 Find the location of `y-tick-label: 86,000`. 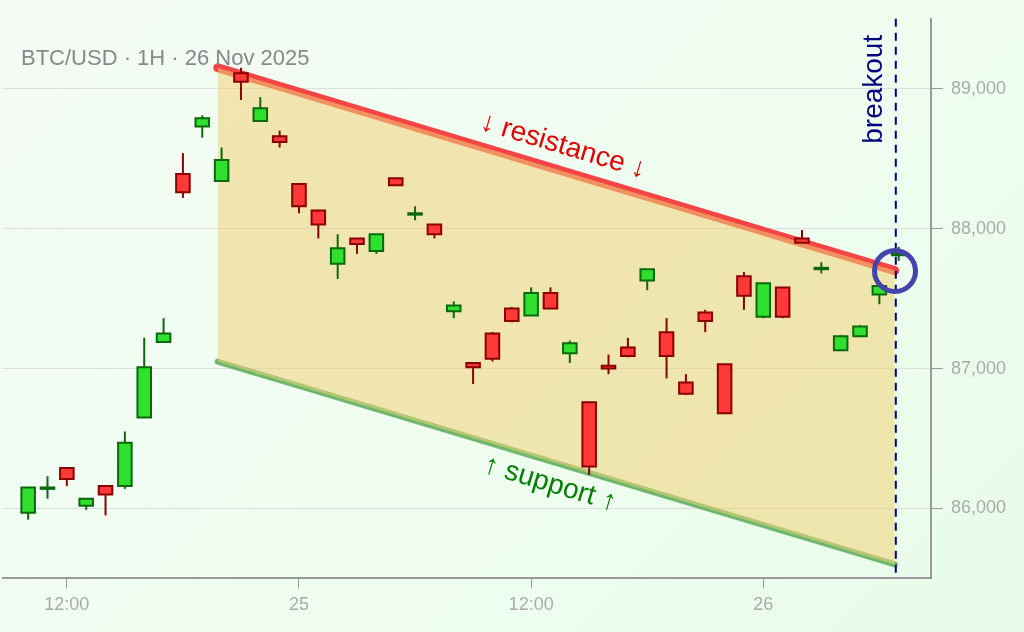

y-tick-label: 86,000 is located at coordinates (978, 507).